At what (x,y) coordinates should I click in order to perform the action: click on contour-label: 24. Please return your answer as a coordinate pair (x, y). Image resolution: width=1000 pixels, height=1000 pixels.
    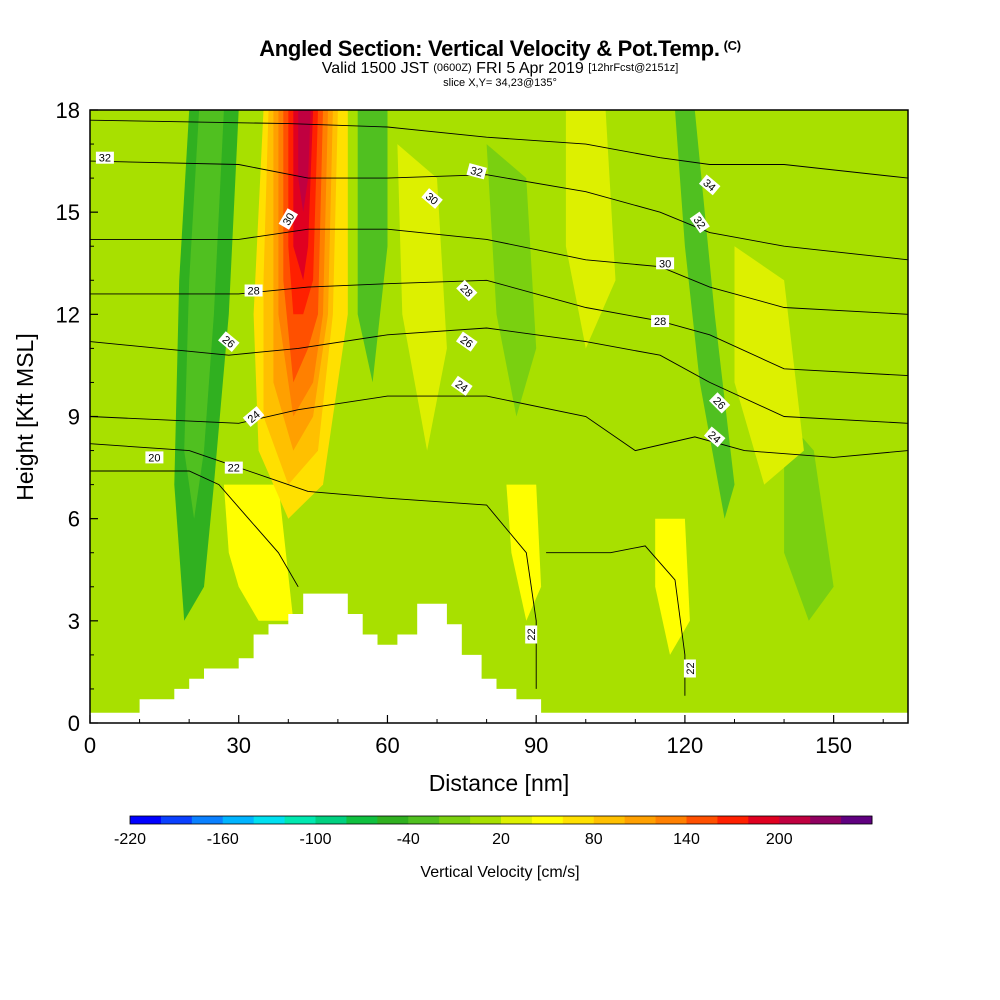
    Looking at the image, I should click on (461, 385).